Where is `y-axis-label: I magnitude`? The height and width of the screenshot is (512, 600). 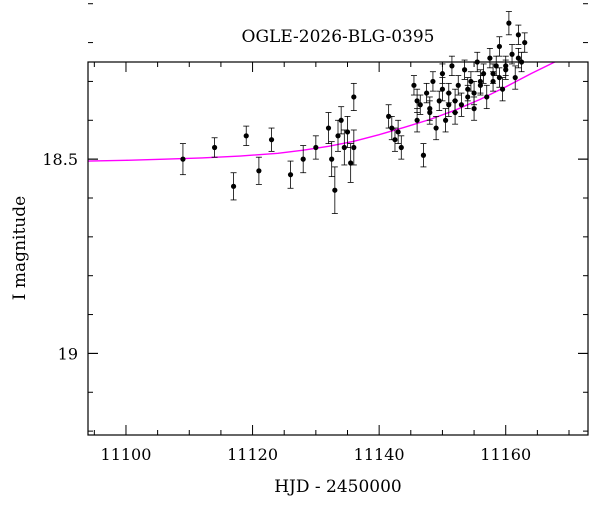 y-axis-label: I magnitude is located at coordinates (20, 248).